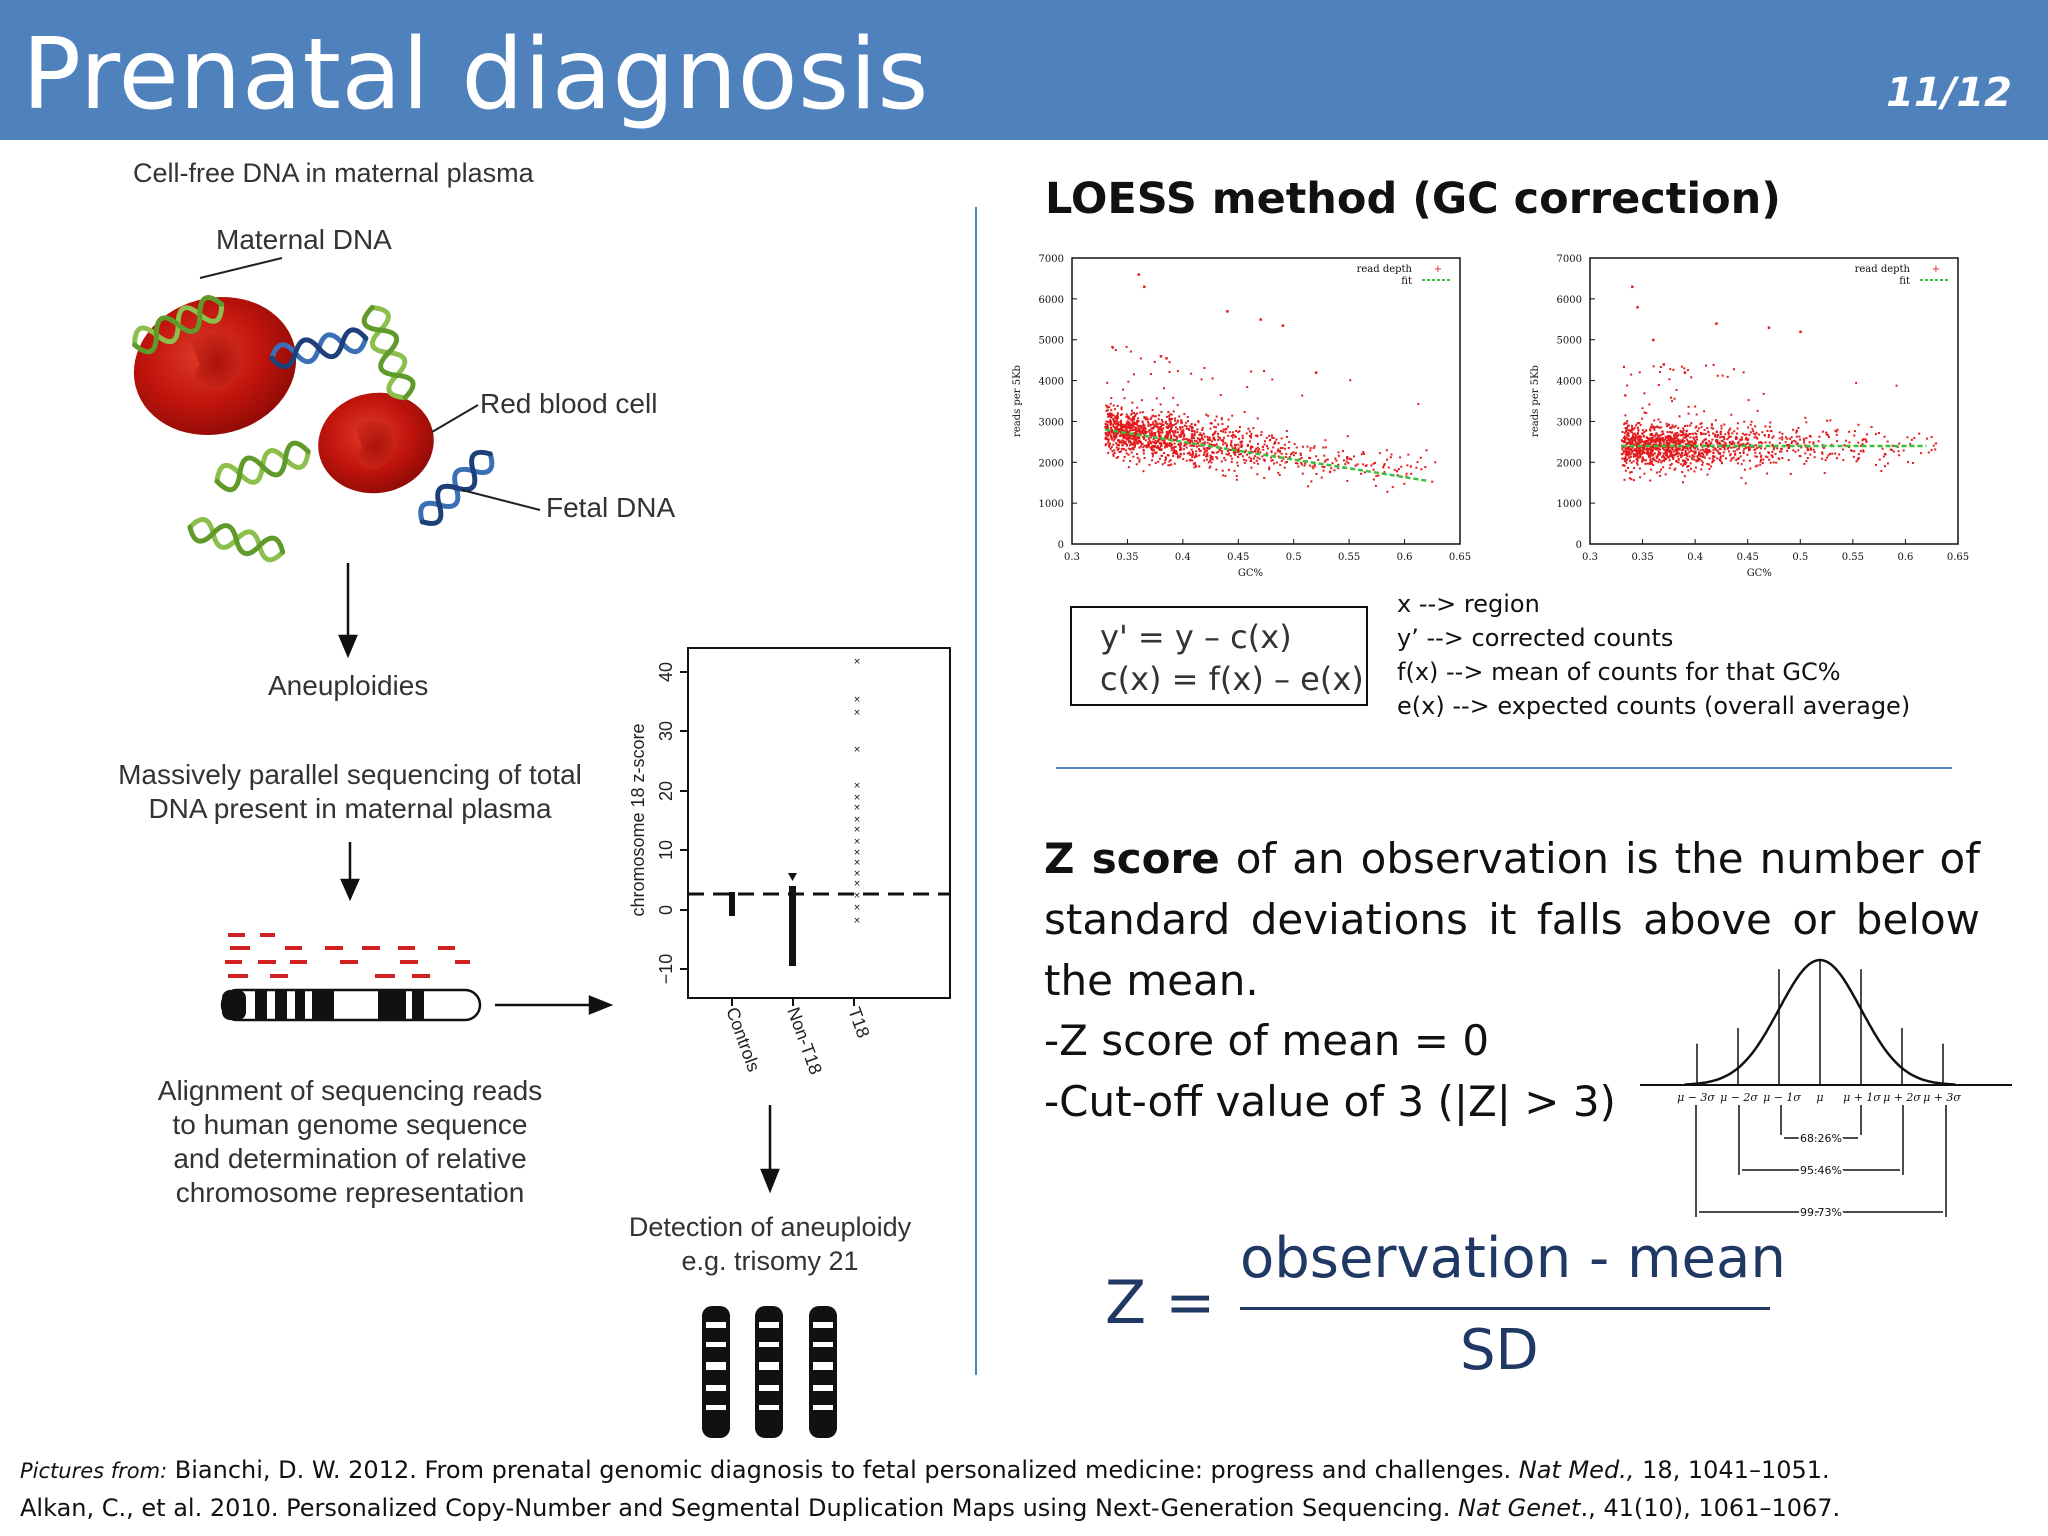  What do you see at coordinates (1183, 557) in the screenshot?
I see `loess-before-xtick: 0.4` at bounding box center [1183, 557].